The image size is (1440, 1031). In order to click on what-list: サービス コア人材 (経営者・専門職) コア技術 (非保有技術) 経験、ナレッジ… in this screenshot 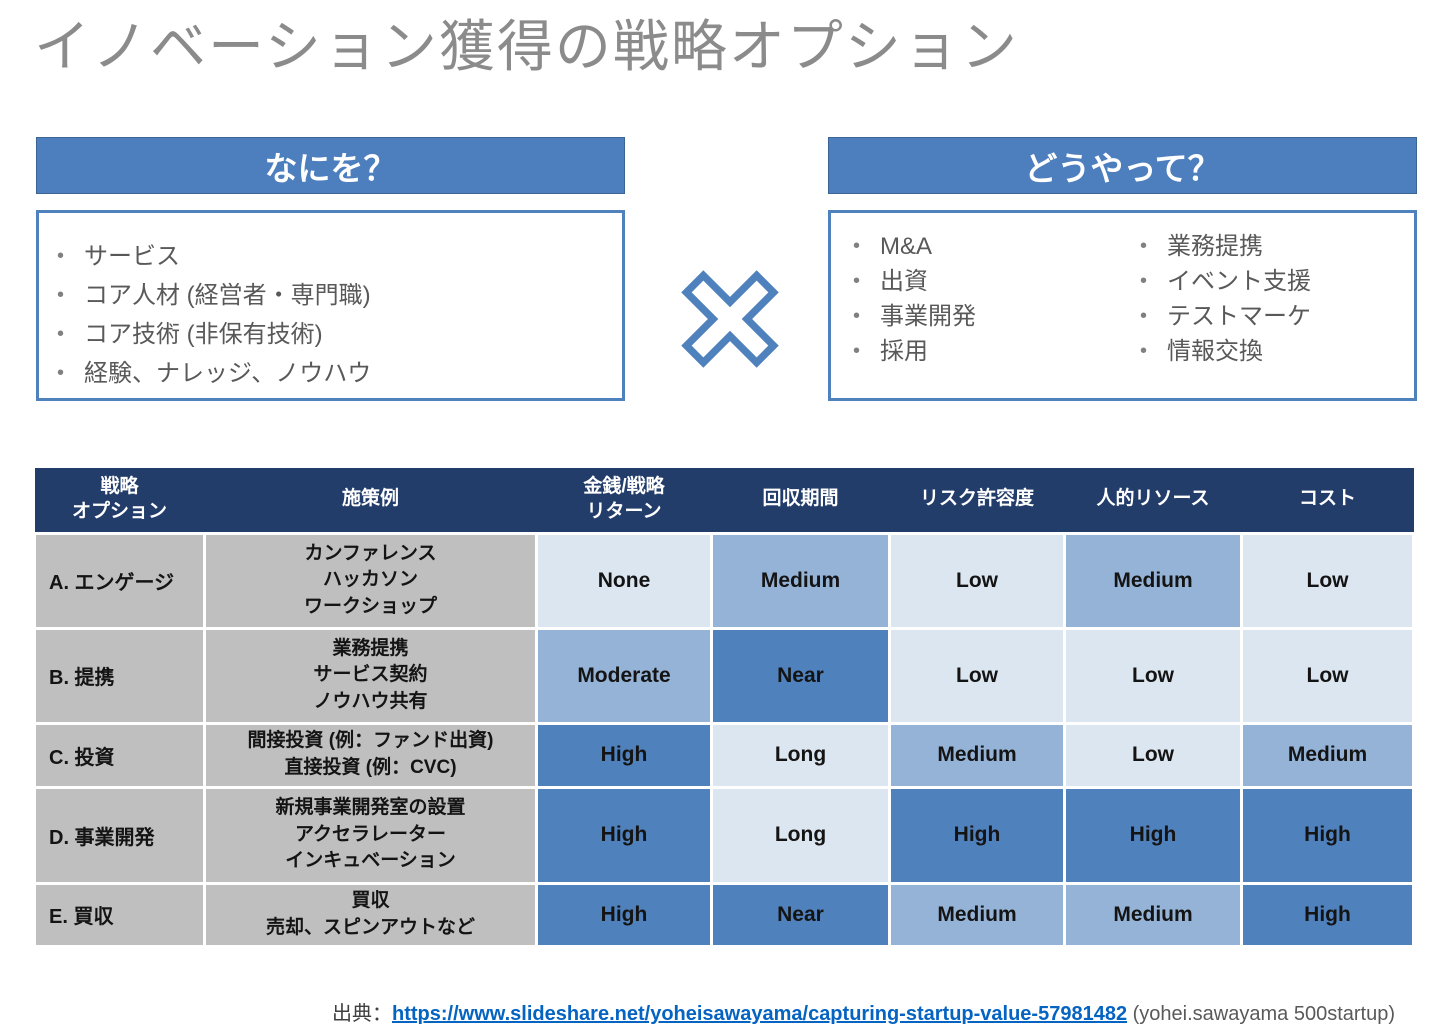, I will do `click(330, 303)`.